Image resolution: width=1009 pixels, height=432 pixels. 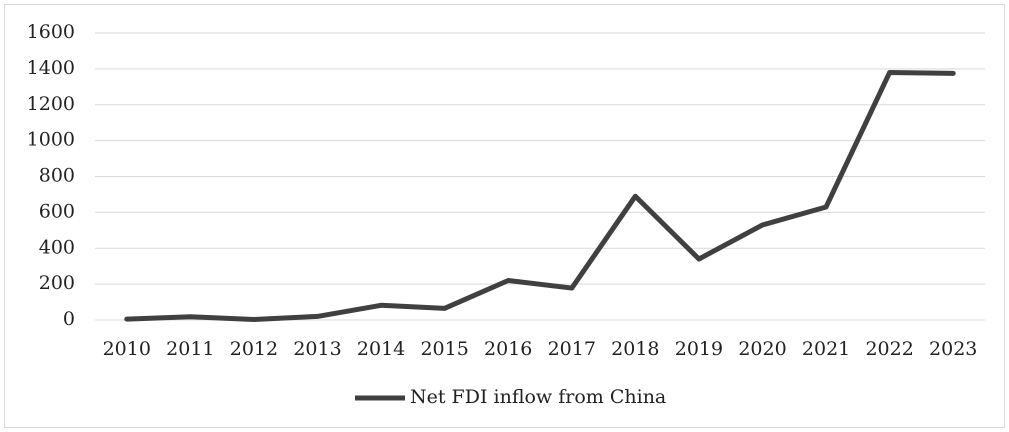 I want to click on y-tick-label: 1200, so click(x=51, y=104).